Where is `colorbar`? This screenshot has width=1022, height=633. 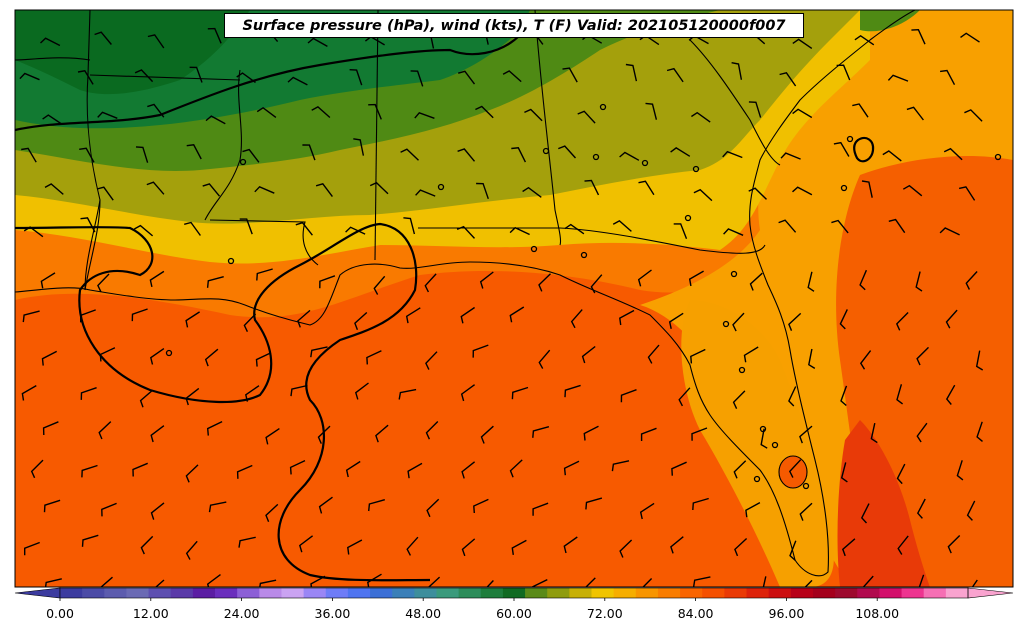 colorbar is located at coordinates (514, 594).